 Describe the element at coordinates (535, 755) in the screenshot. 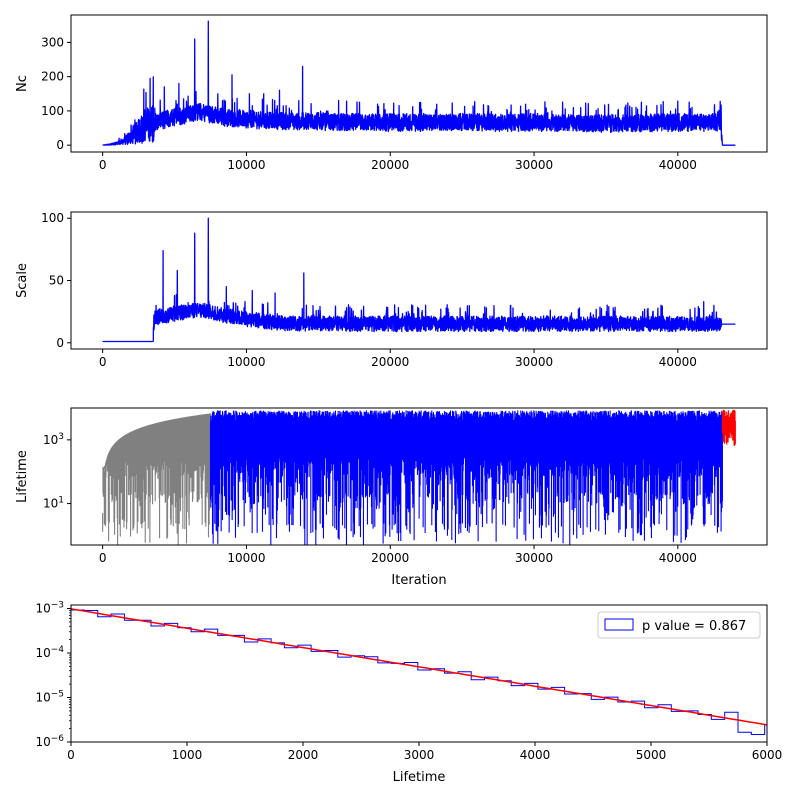

I see `x-tick-label: 4000` at that location.